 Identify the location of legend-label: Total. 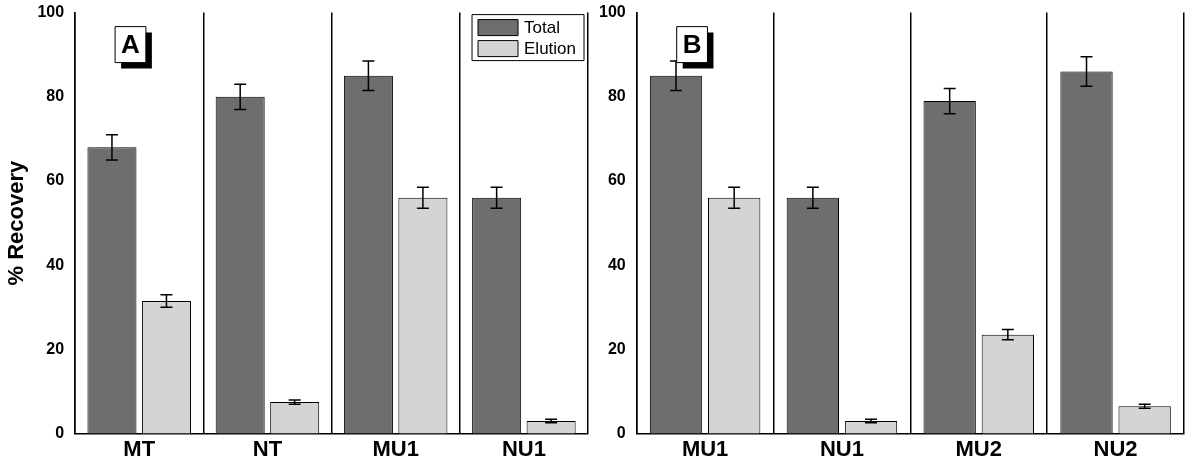
(542, 28).